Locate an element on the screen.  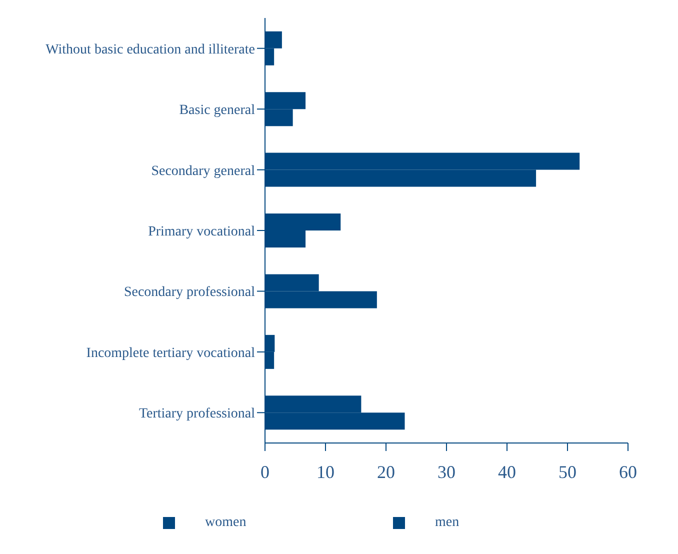
x-tick-label: 20 is located at coordinates (386, 472).